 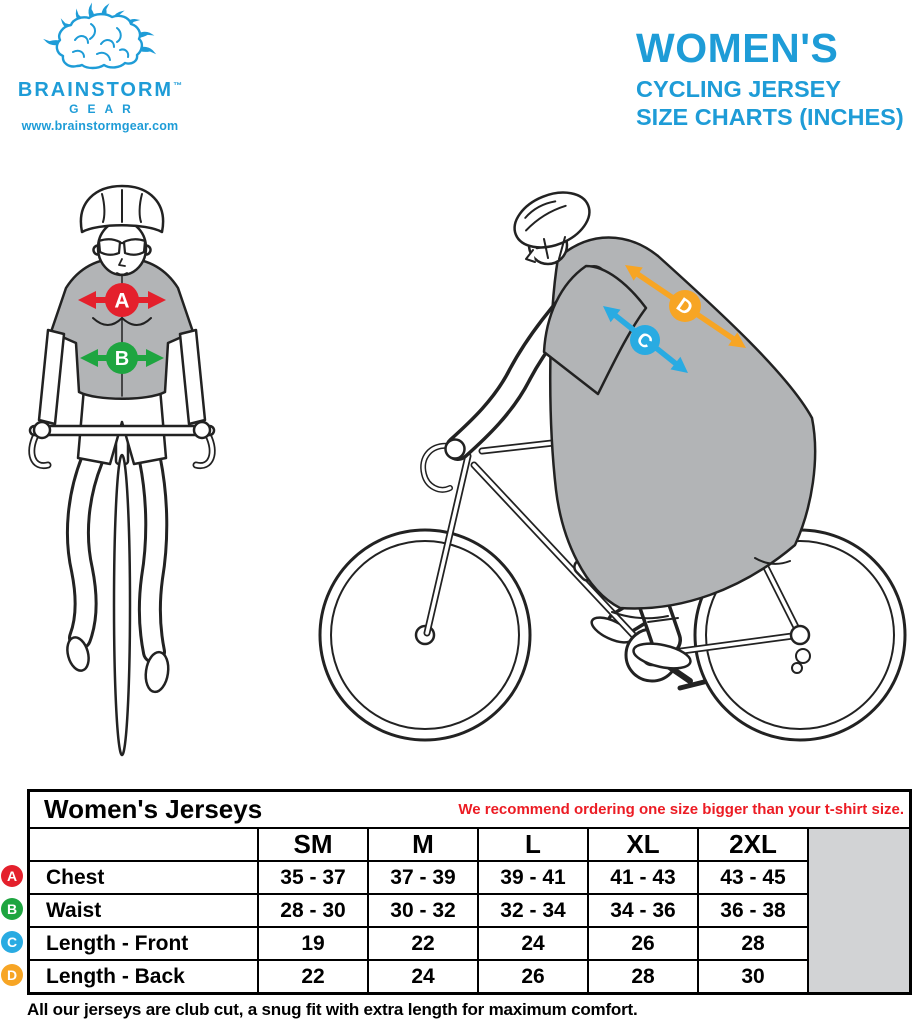 I want to click on table-title: Women's Jerseys, so click(x=153, y=809).